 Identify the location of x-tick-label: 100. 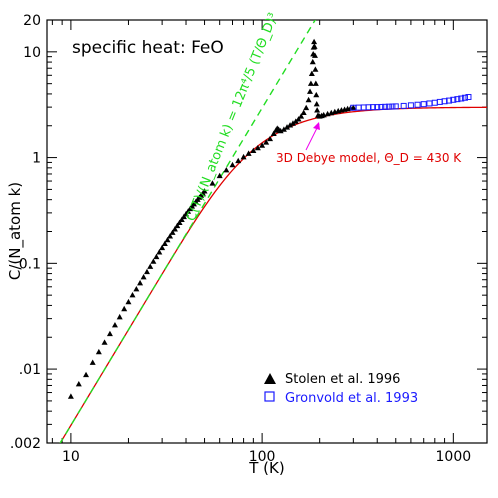
(262, 457).